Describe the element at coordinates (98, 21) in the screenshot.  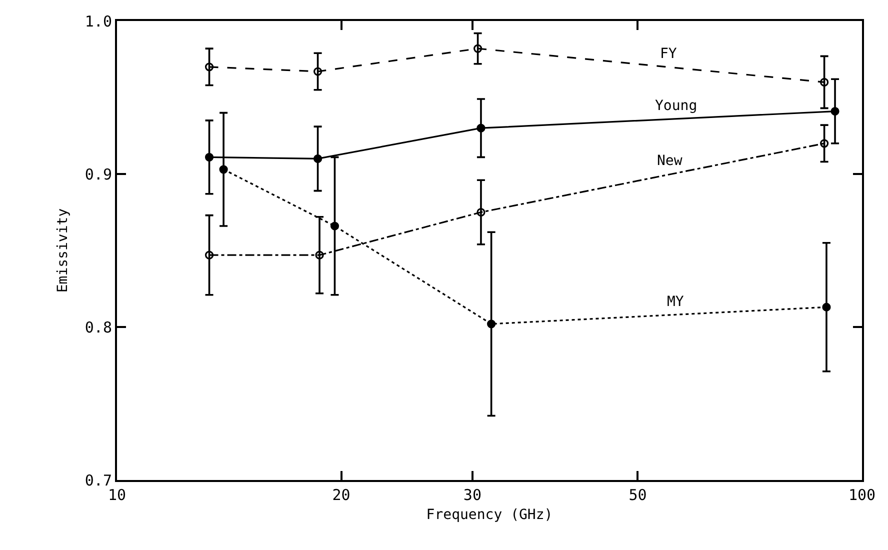
I see `y-tick-label: 1.0` at that location.